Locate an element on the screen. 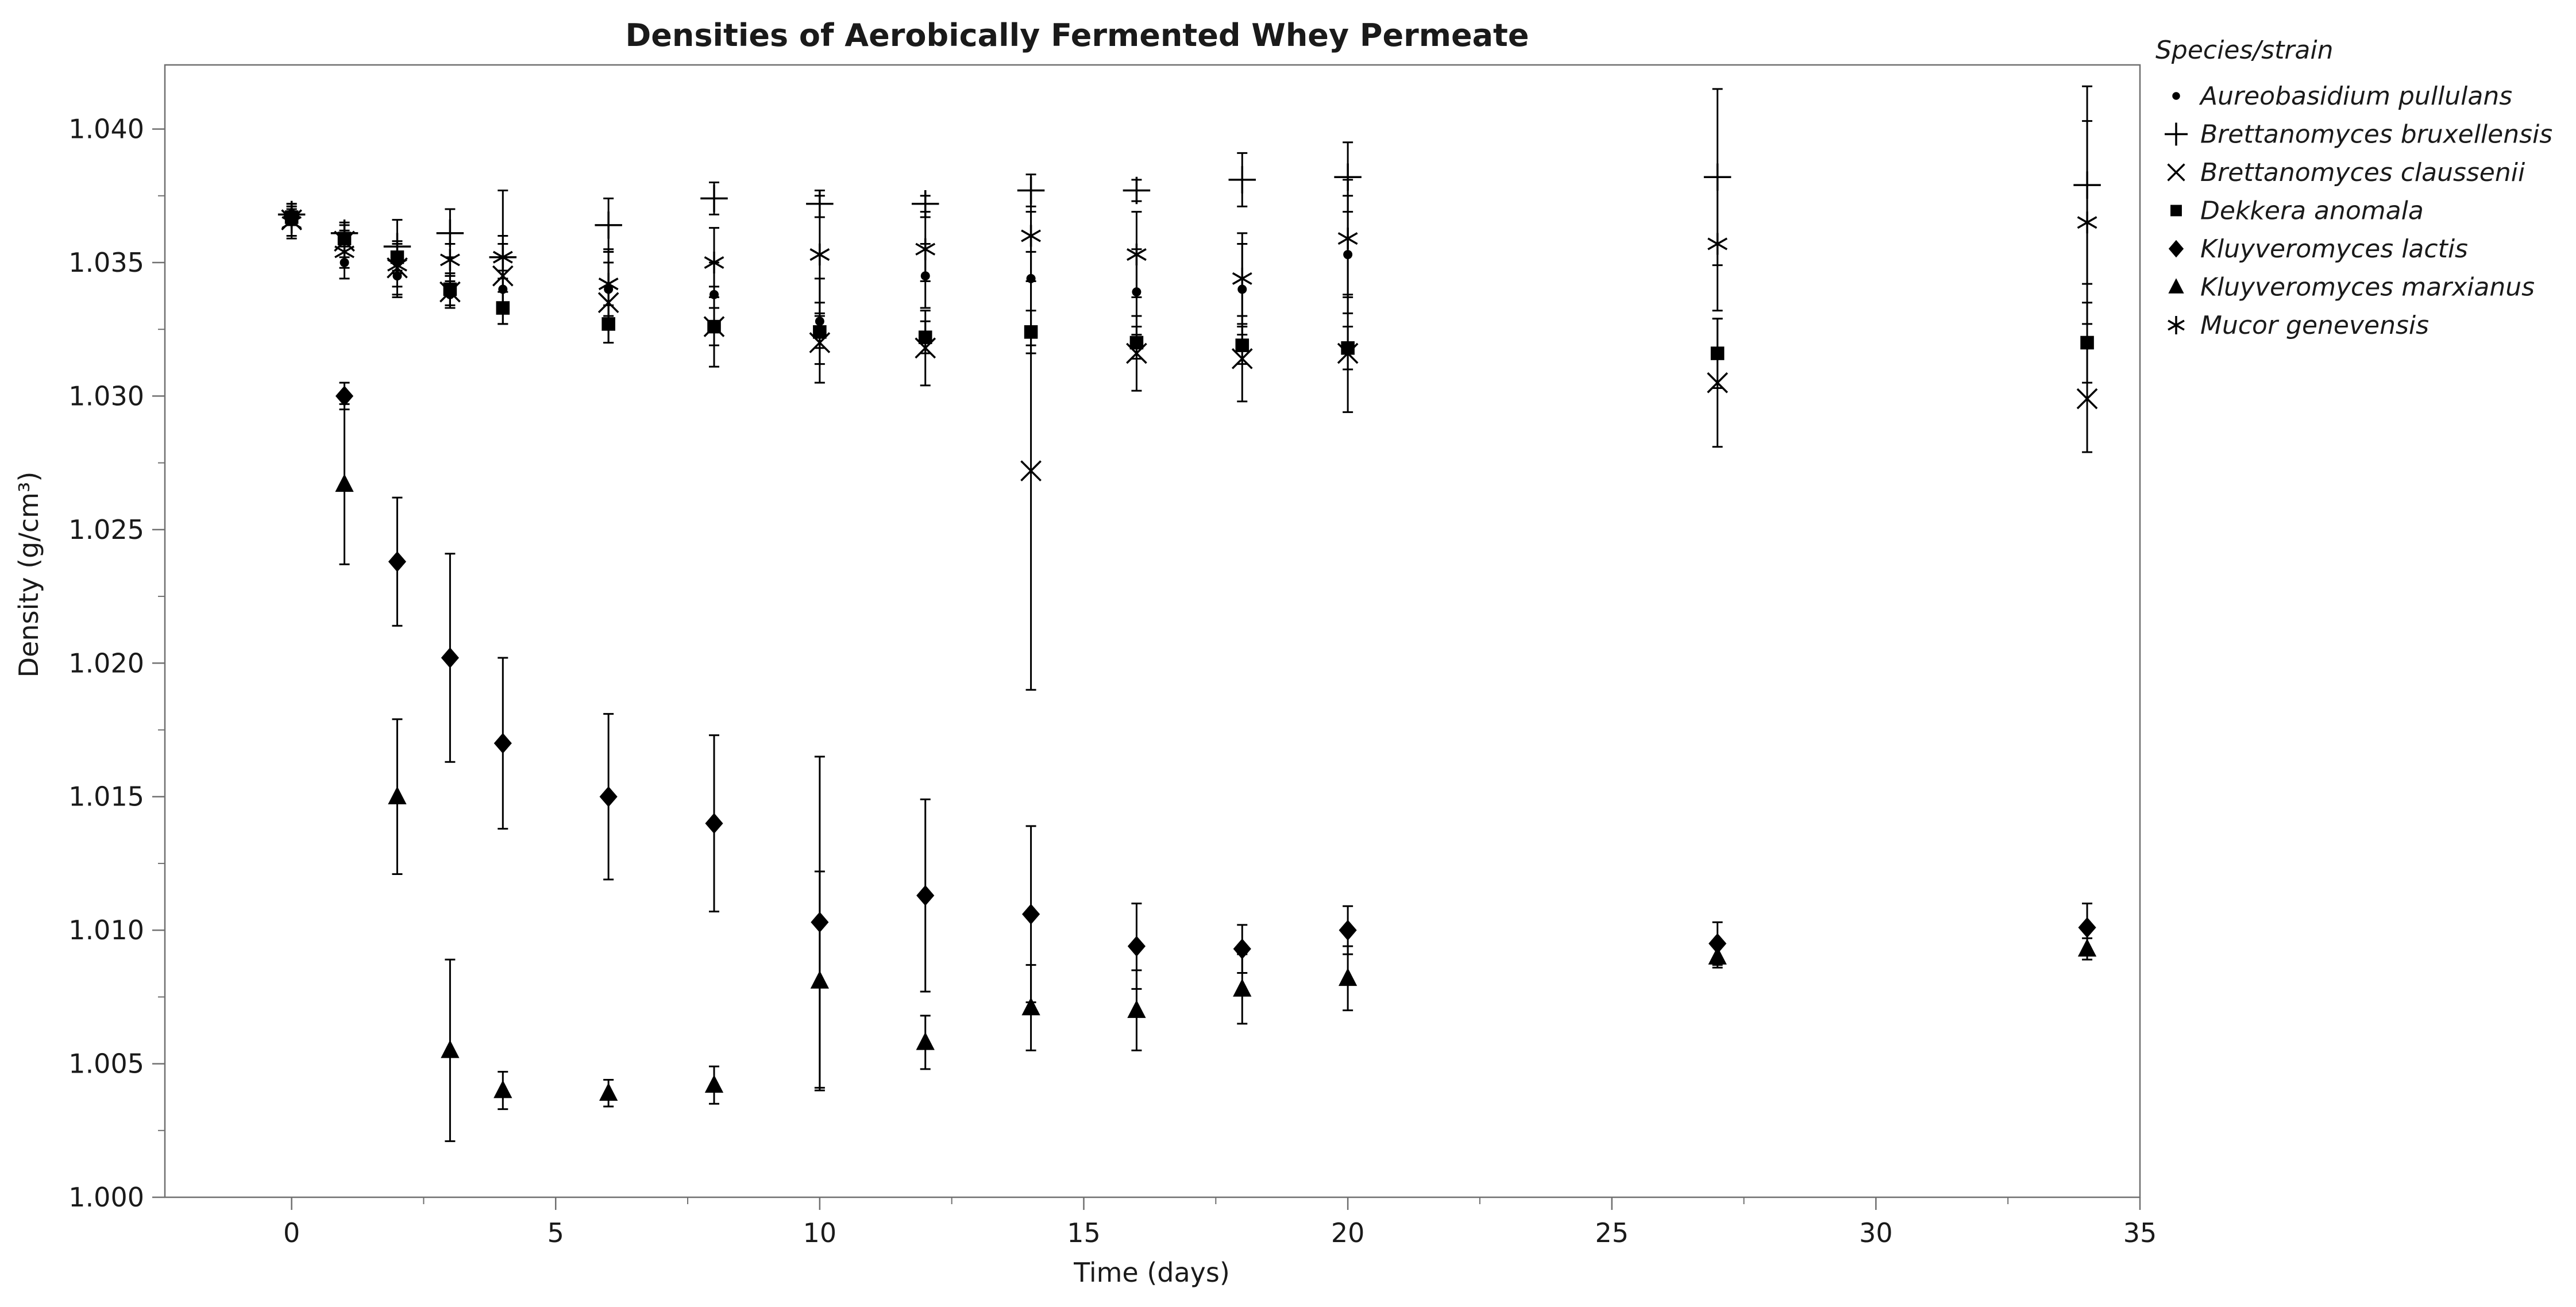  y-tick-label: 1.025 is located at coordinates (106, 529).